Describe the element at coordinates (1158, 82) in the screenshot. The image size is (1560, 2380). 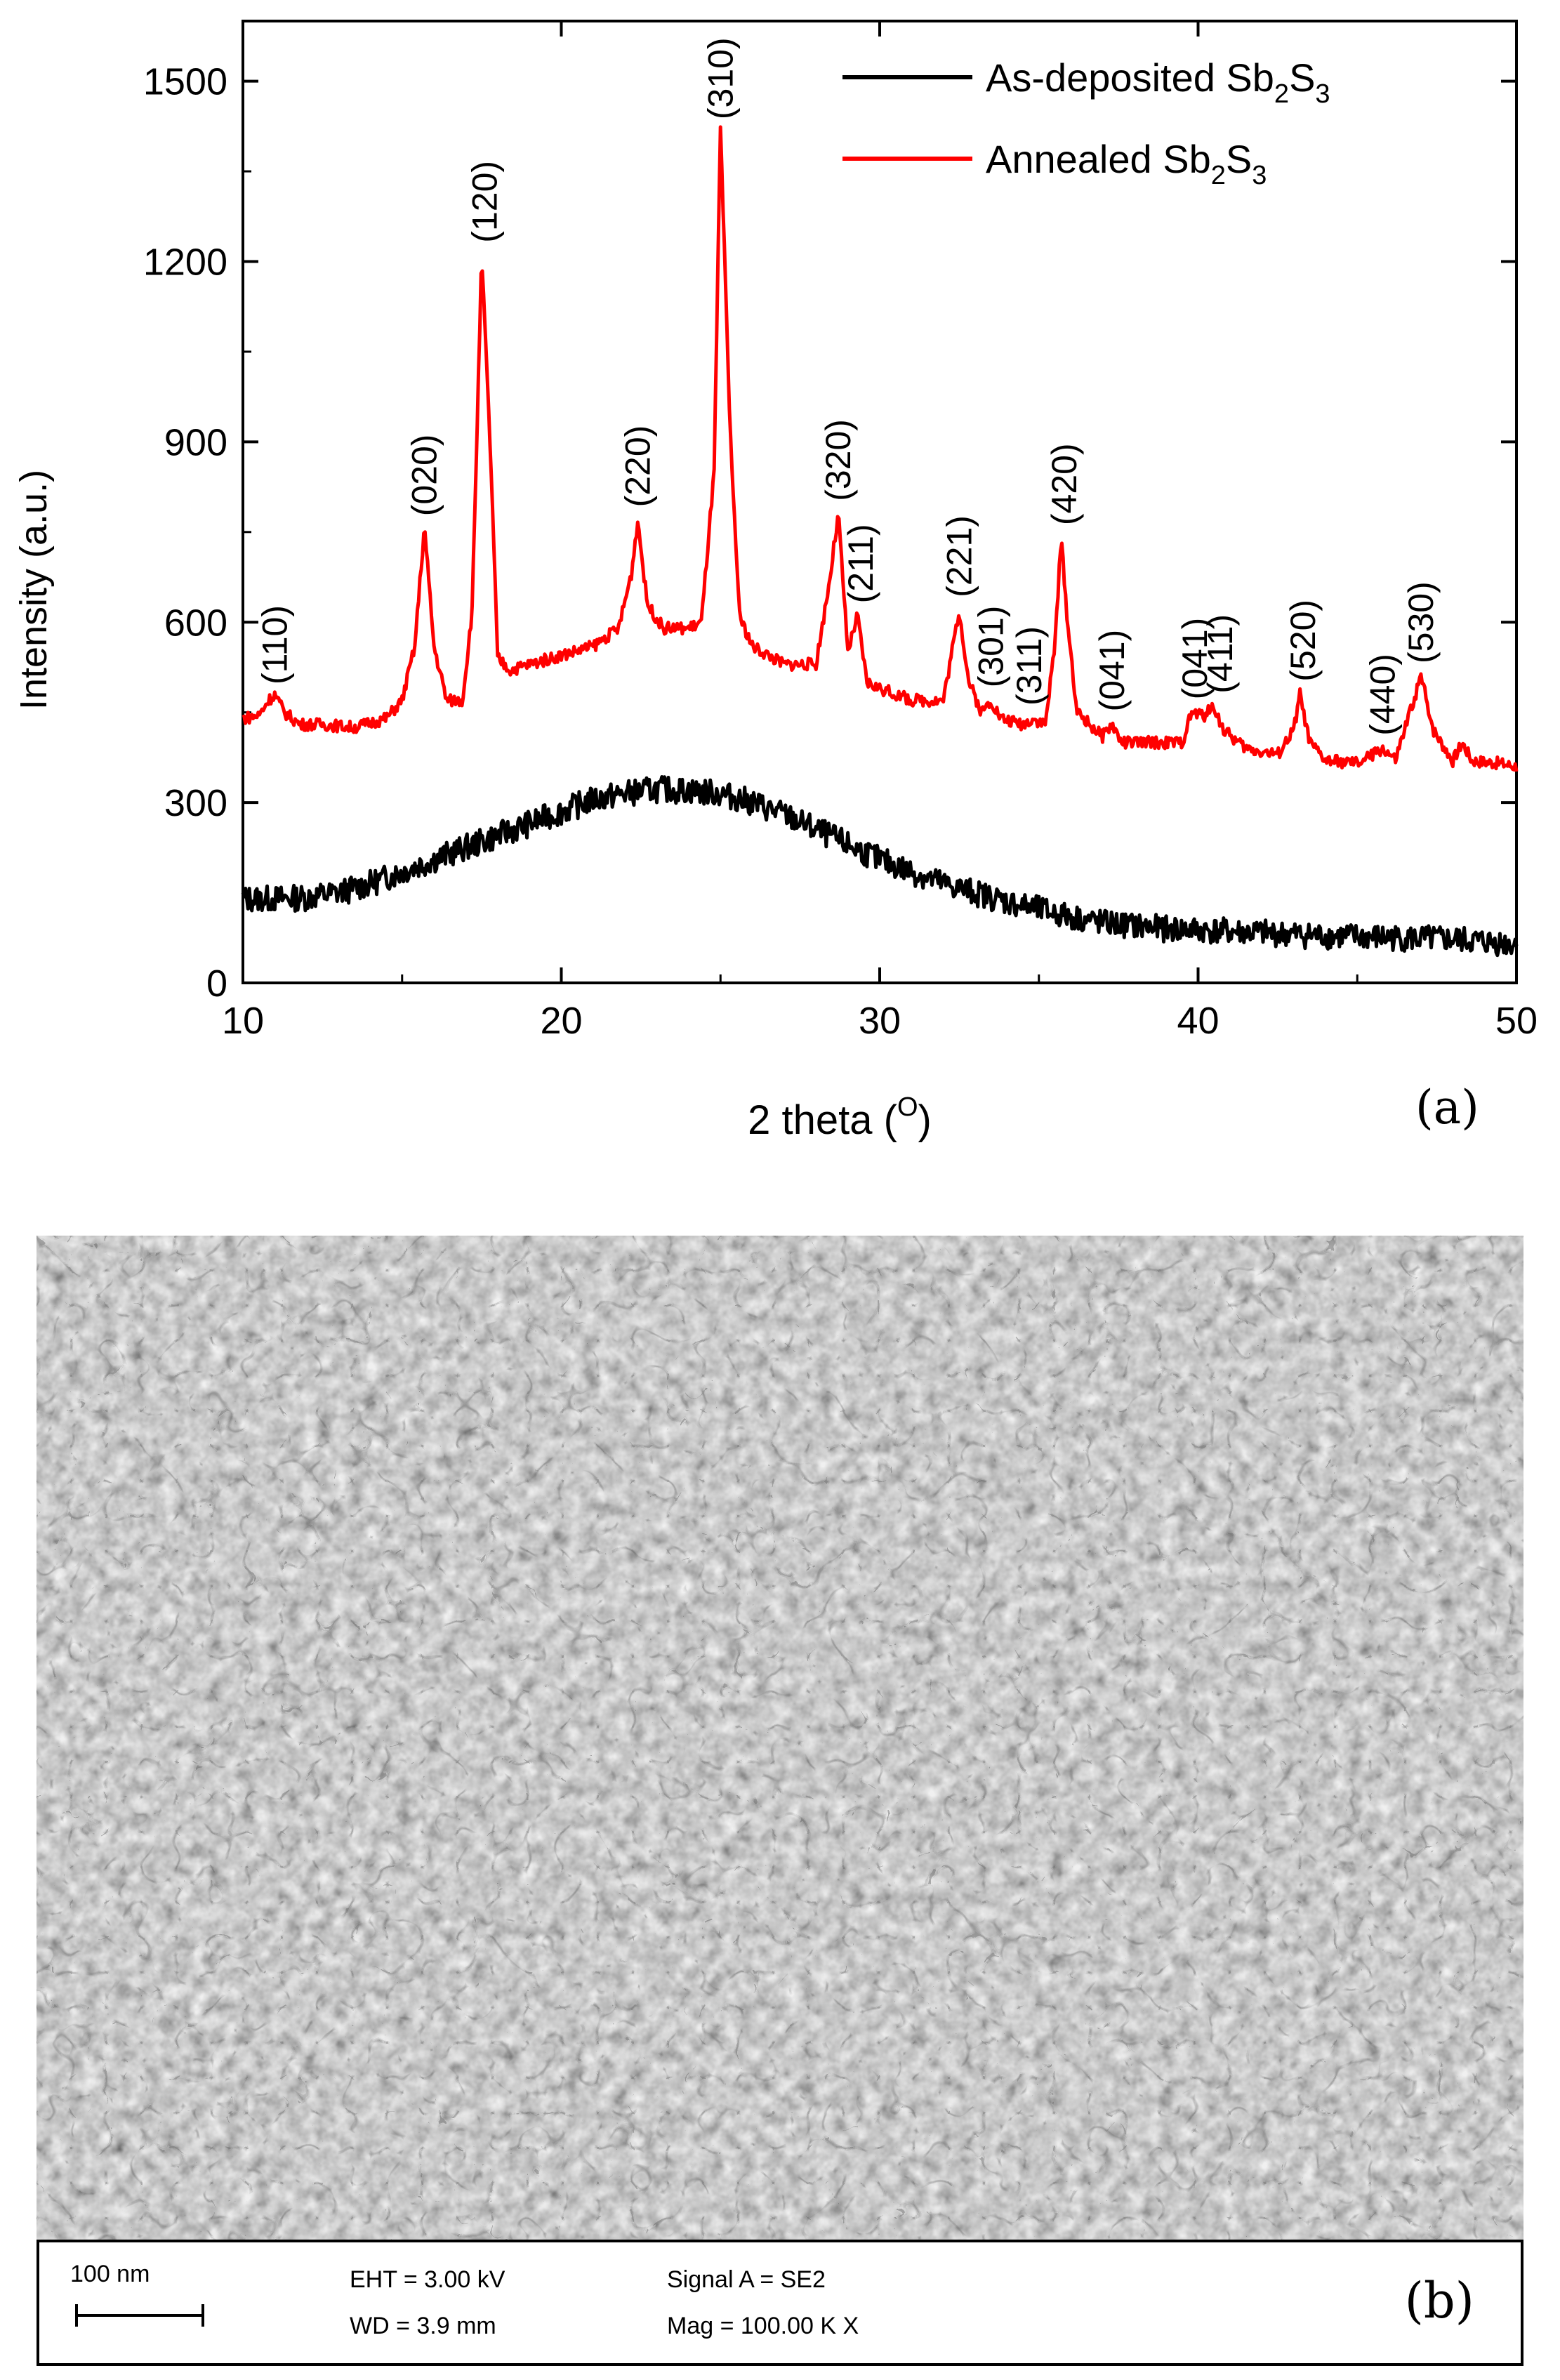
I see `legend-label: As-deposited Sb2S3` at that location.